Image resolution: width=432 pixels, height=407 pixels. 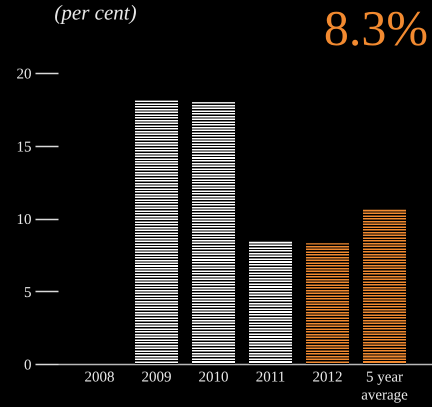 What do you see at coordinates (95, 12) in the screenshot?
I see `y-axis-title: (per cent)` at bounding box center [95, 12].